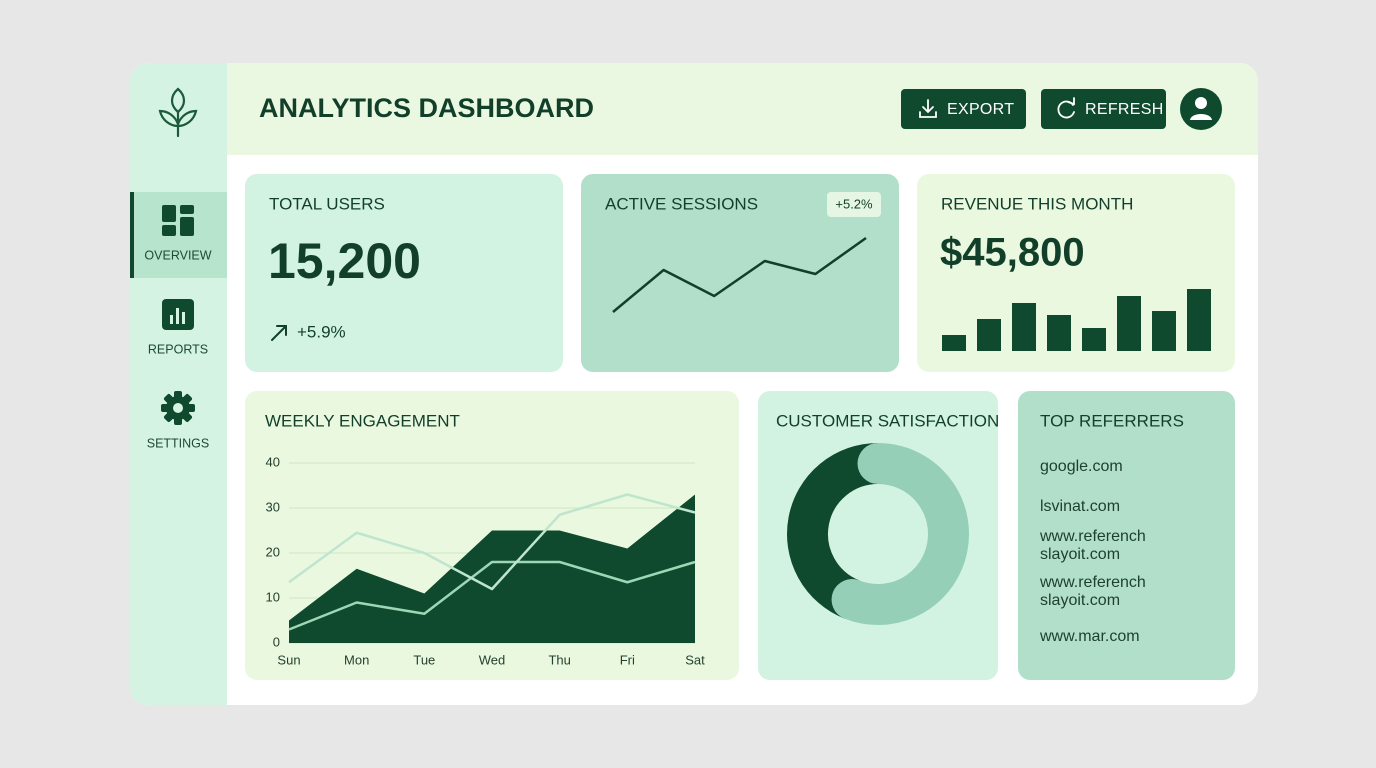  What do you see at coordinates (627, 659) in the screenshot?
I see `x-tick-label: Fri` at bounding box center [627, 659].